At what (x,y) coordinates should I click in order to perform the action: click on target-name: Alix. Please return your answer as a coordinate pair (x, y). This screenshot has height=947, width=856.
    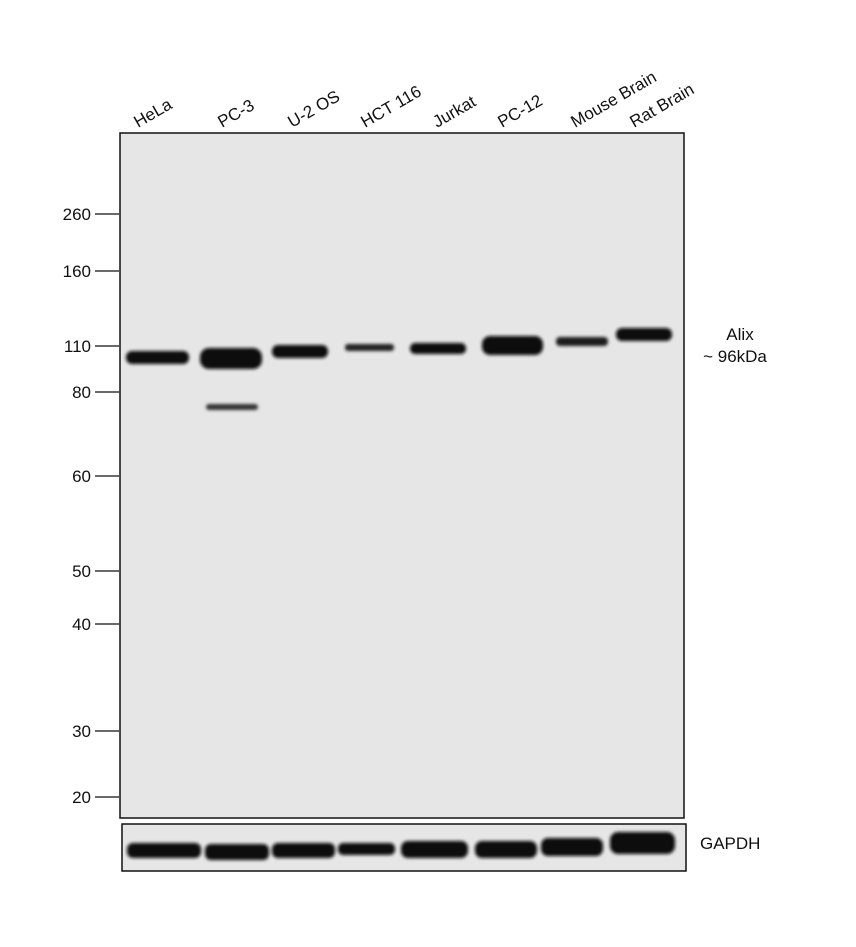
    Looking at the image, I should click on (740, 334).